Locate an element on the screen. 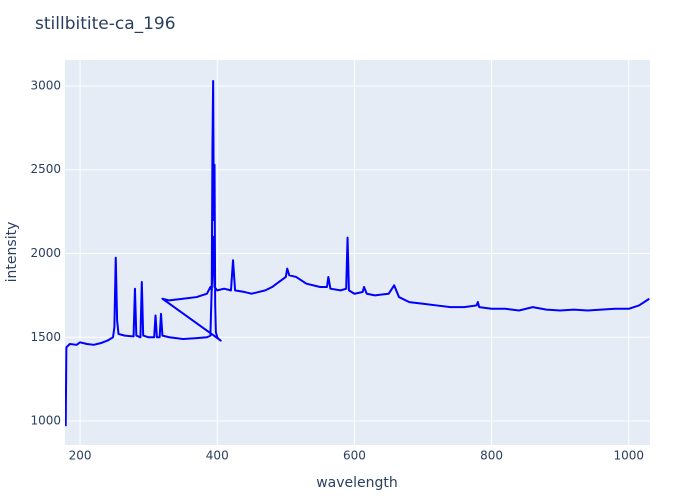 The height and width of the screenshot is (500, 700). x-tick-label: 1000 is located at coordinates (628, 456).